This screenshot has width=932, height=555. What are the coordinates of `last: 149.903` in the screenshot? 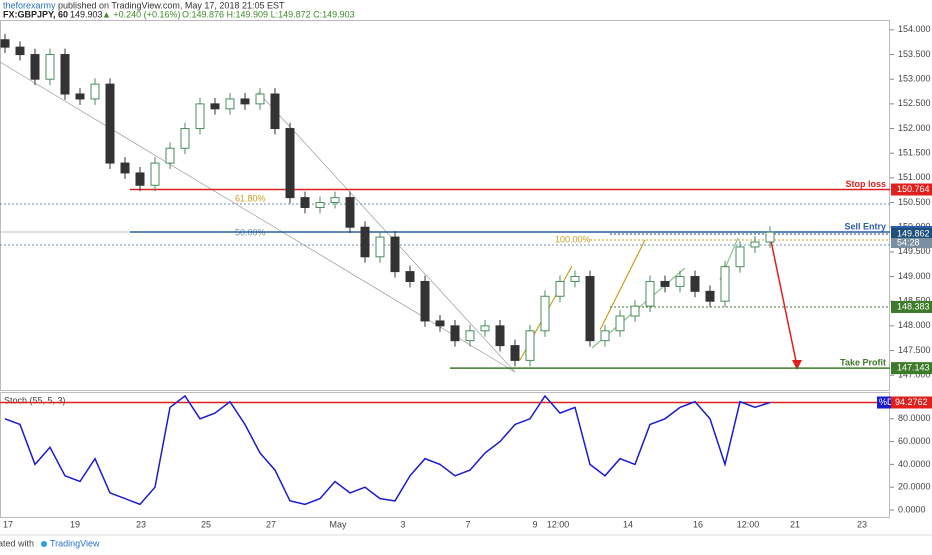 It's located at (86, 14).